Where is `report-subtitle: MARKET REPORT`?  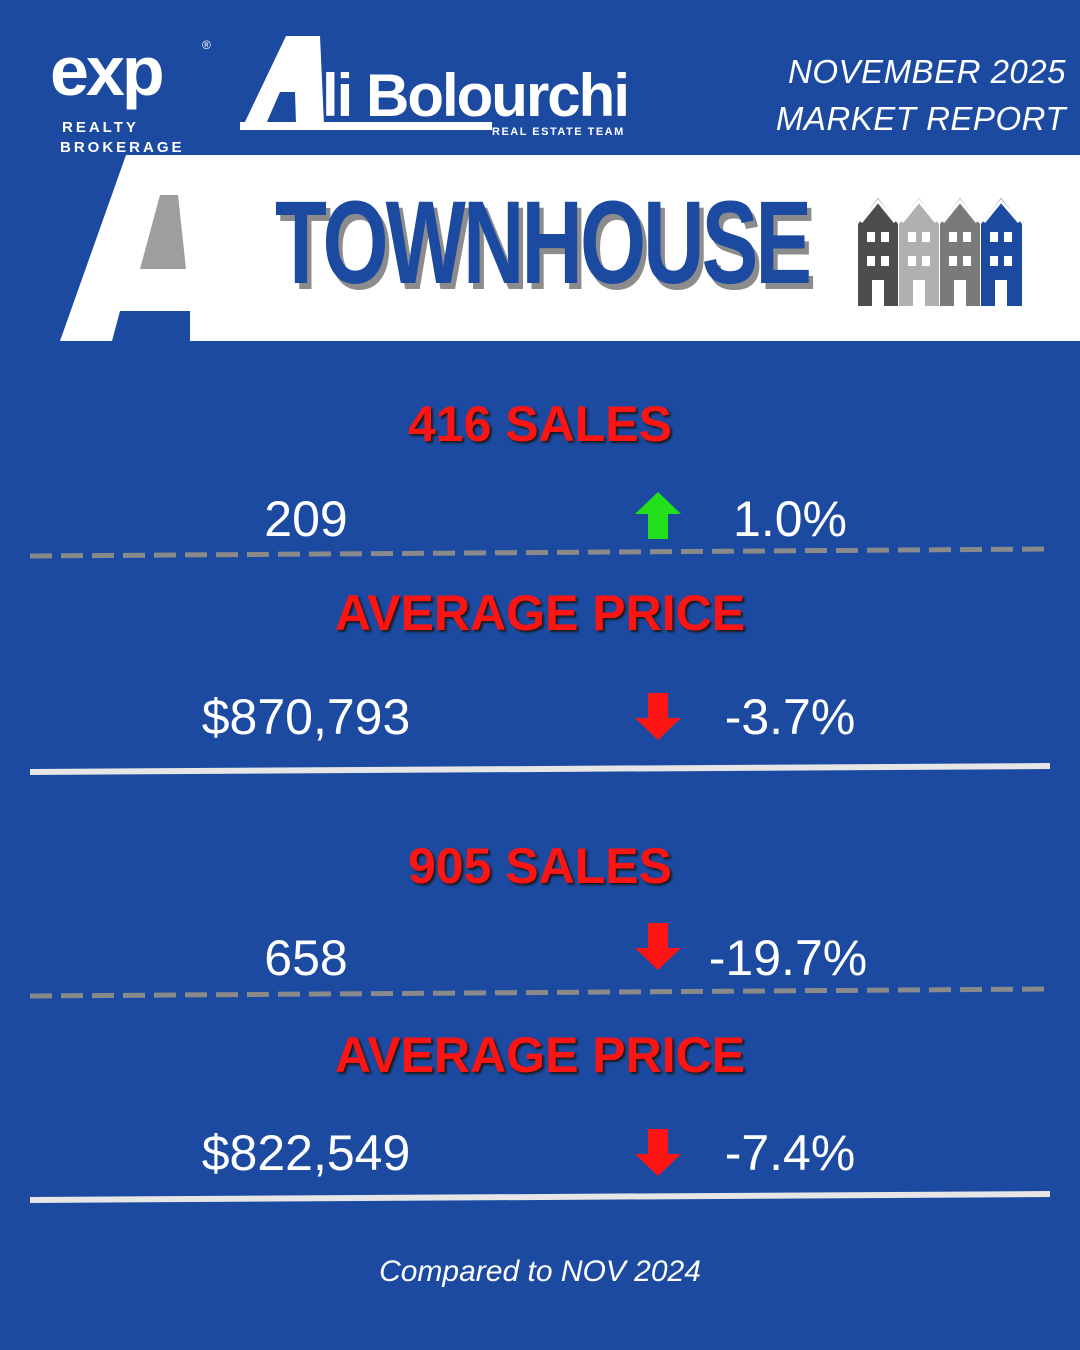
report-subtitle: MARKET REPORT is located at coordinates (920, 118).